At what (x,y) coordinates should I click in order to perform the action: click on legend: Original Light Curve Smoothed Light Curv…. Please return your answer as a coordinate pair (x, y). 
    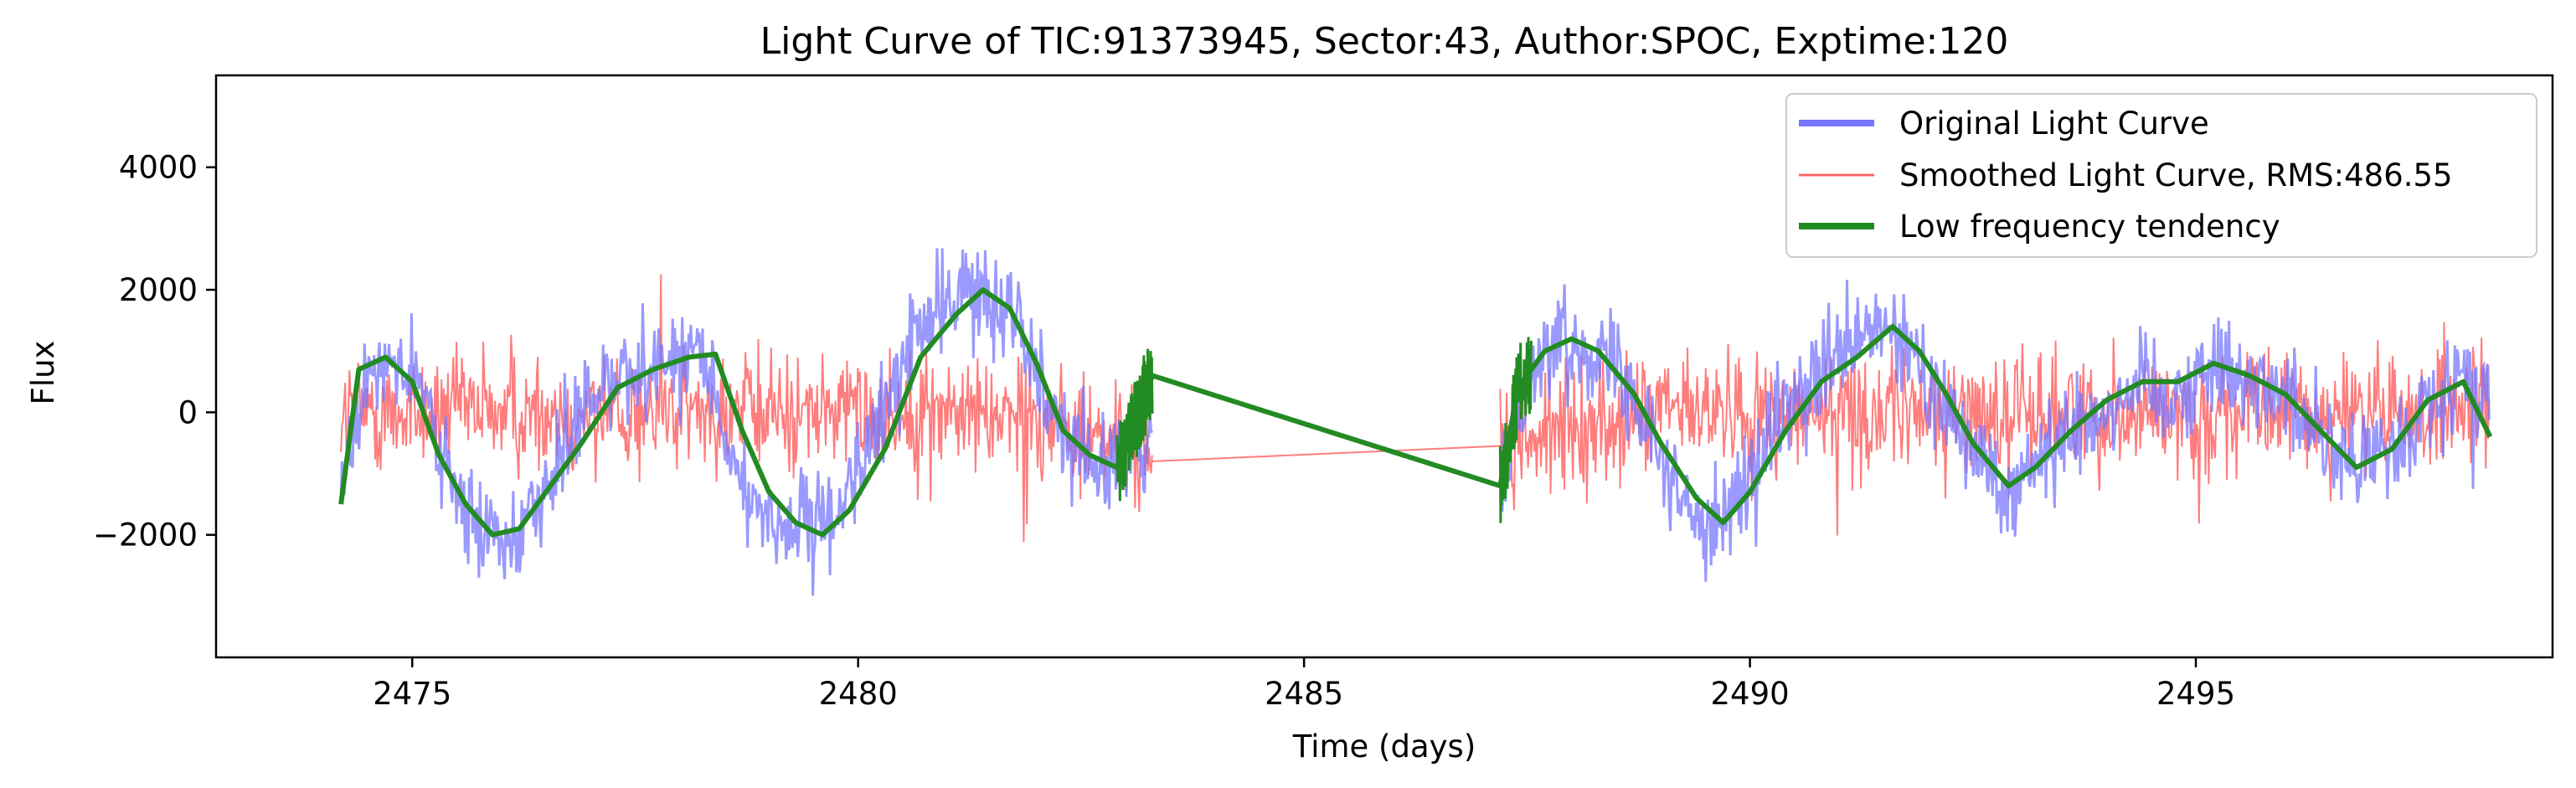
    Looking at the image, I should click on (2161, 175).